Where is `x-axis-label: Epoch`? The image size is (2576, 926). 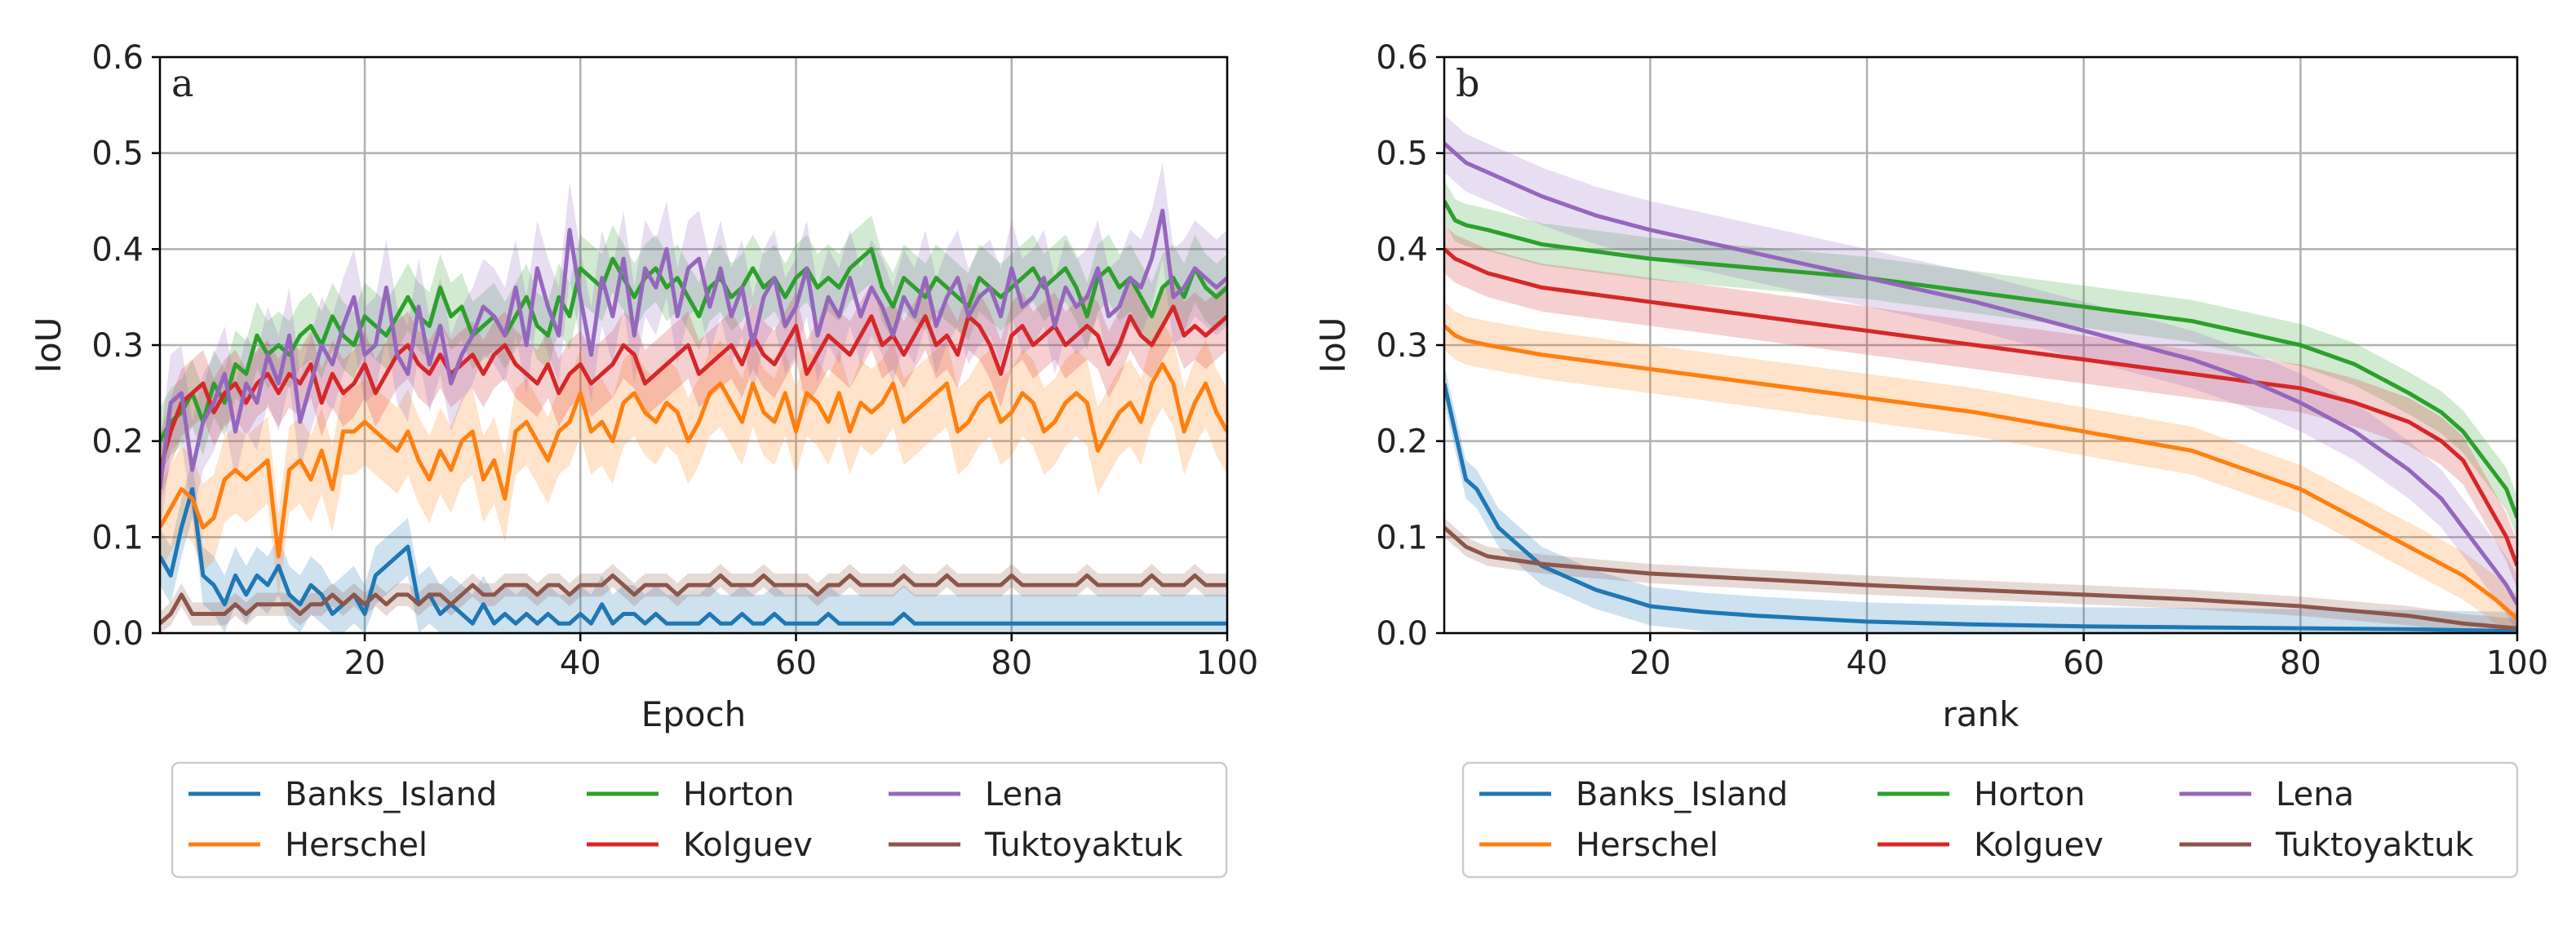 x-axis-label: Epoch is located at coordinates (694, 714).